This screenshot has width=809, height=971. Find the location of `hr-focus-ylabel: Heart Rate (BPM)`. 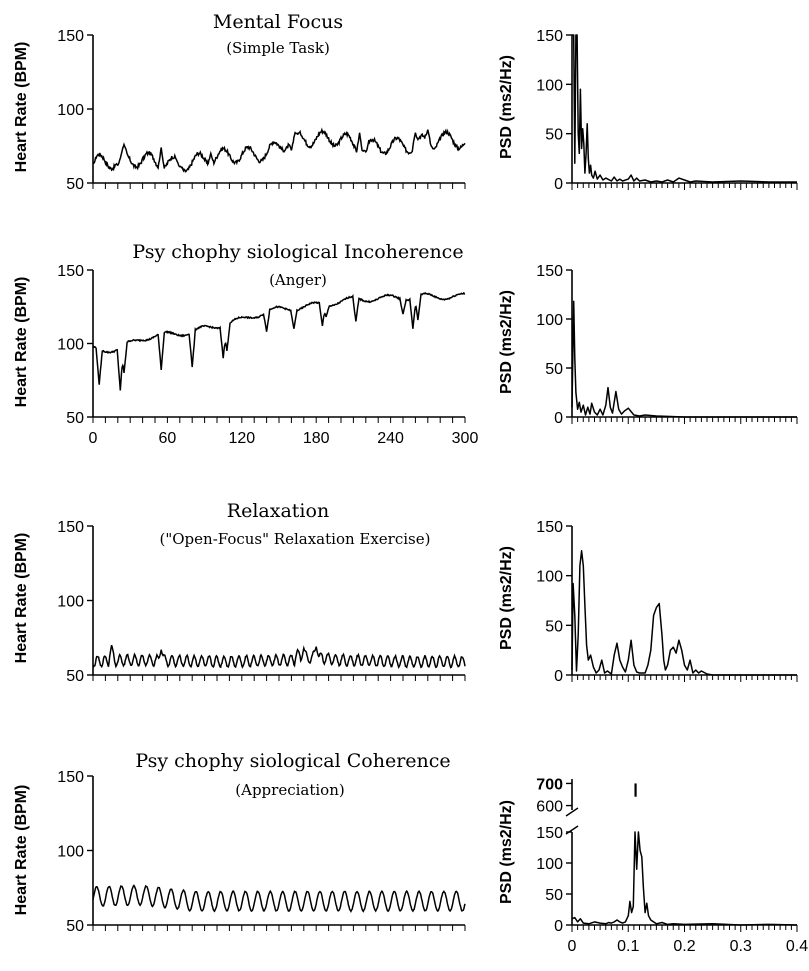

hr-focus-ylabel: Heart Rate (BPM) is located at coordinates (21, 107).